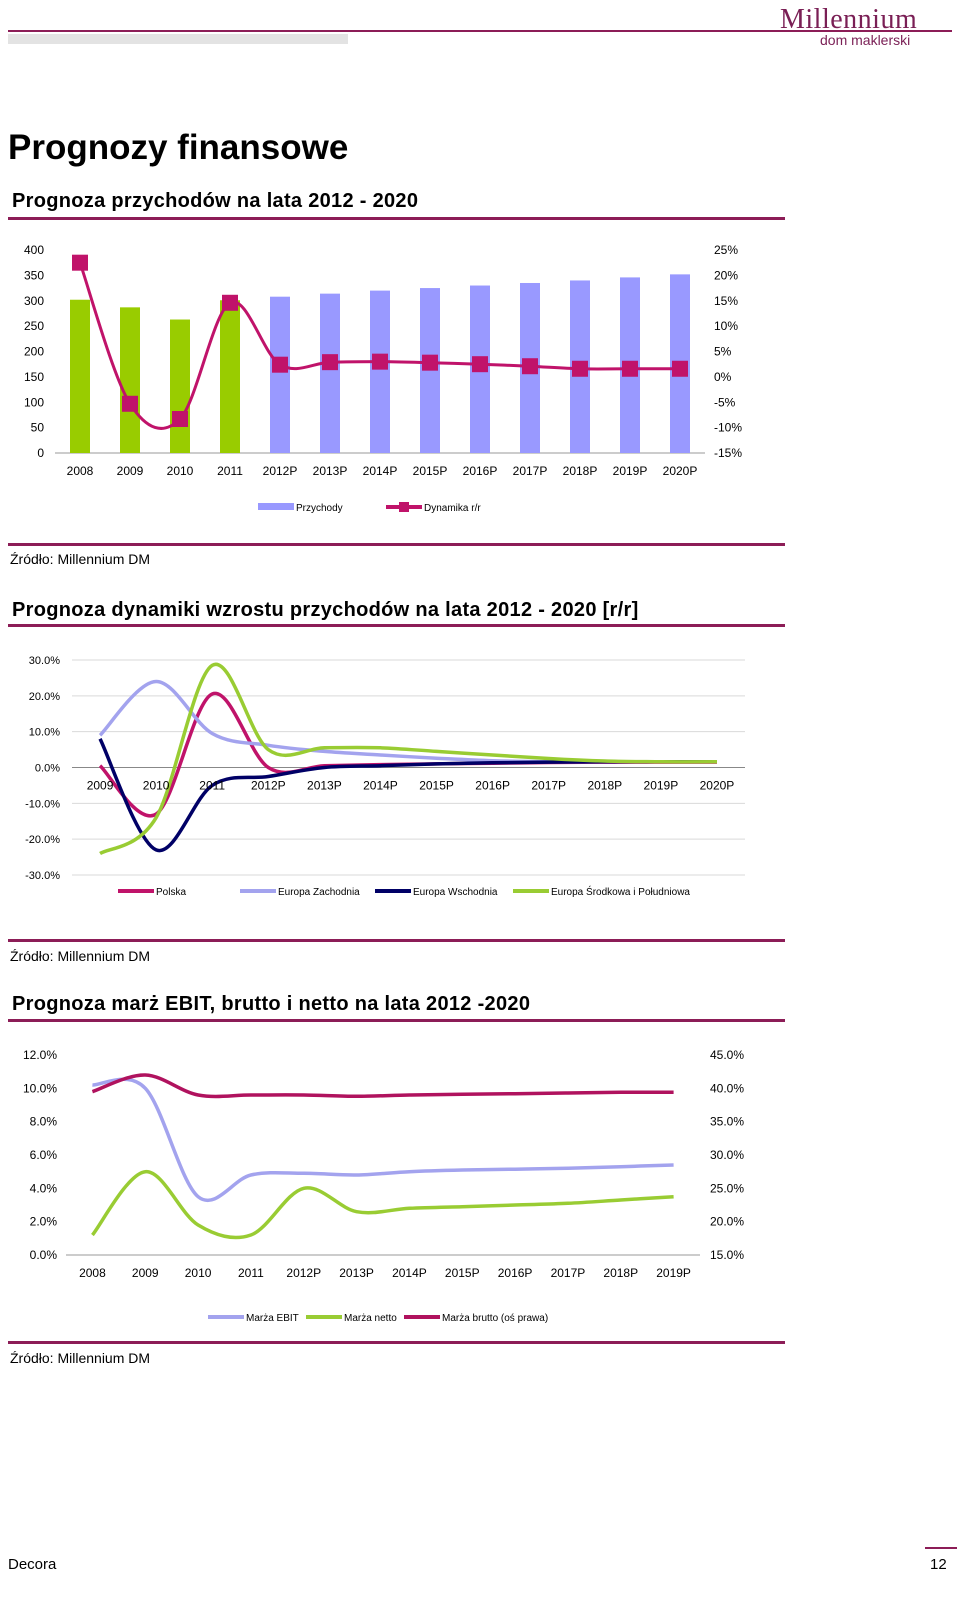  I want to click on page-title: Prognozy finansowe, so click(178, 147).